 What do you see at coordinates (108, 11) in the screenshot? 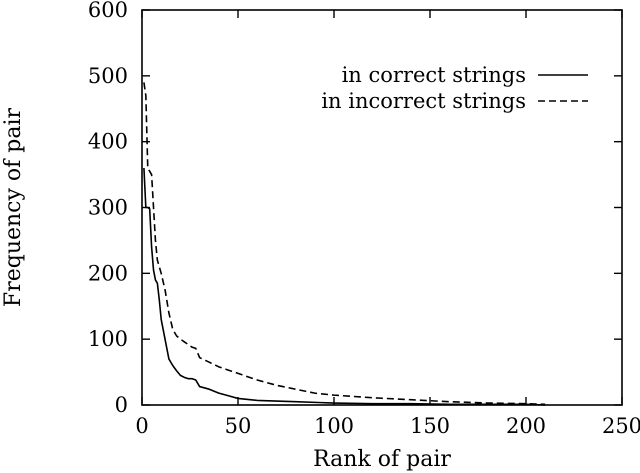
I see `y-tick-label: 600` at bounding box center [108, 11].